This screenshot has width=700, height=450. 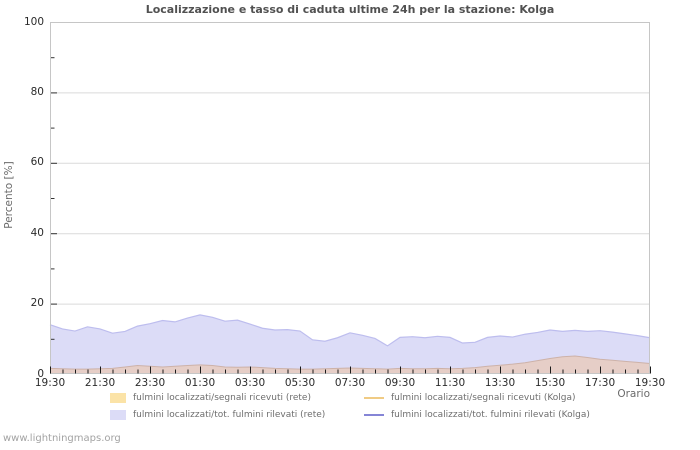 What do you see at coordinates (37, 91) in the screenshot?
I see `y-tick-label: 80` at bounding box center [37, 91].